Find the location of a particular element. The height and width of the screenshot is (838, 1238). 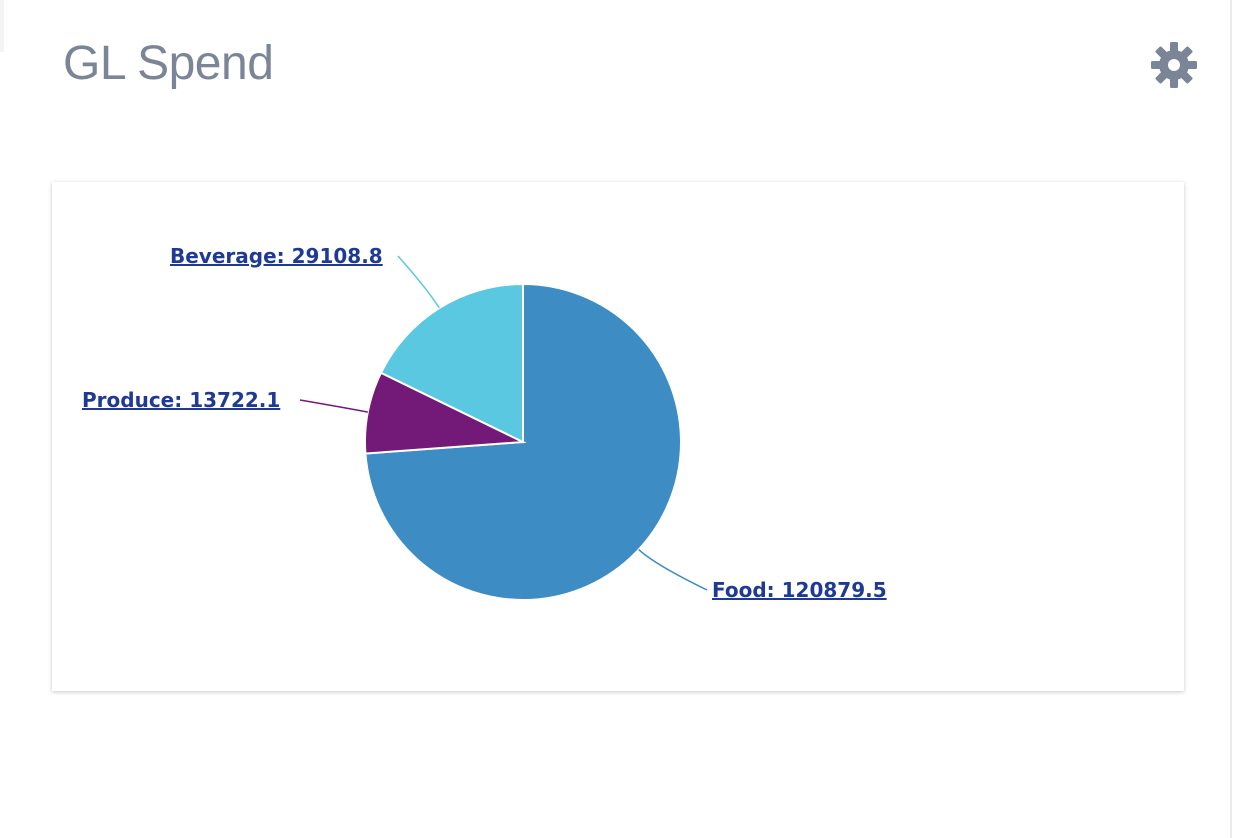

gear-icon is located at coordinates (1174, 65).